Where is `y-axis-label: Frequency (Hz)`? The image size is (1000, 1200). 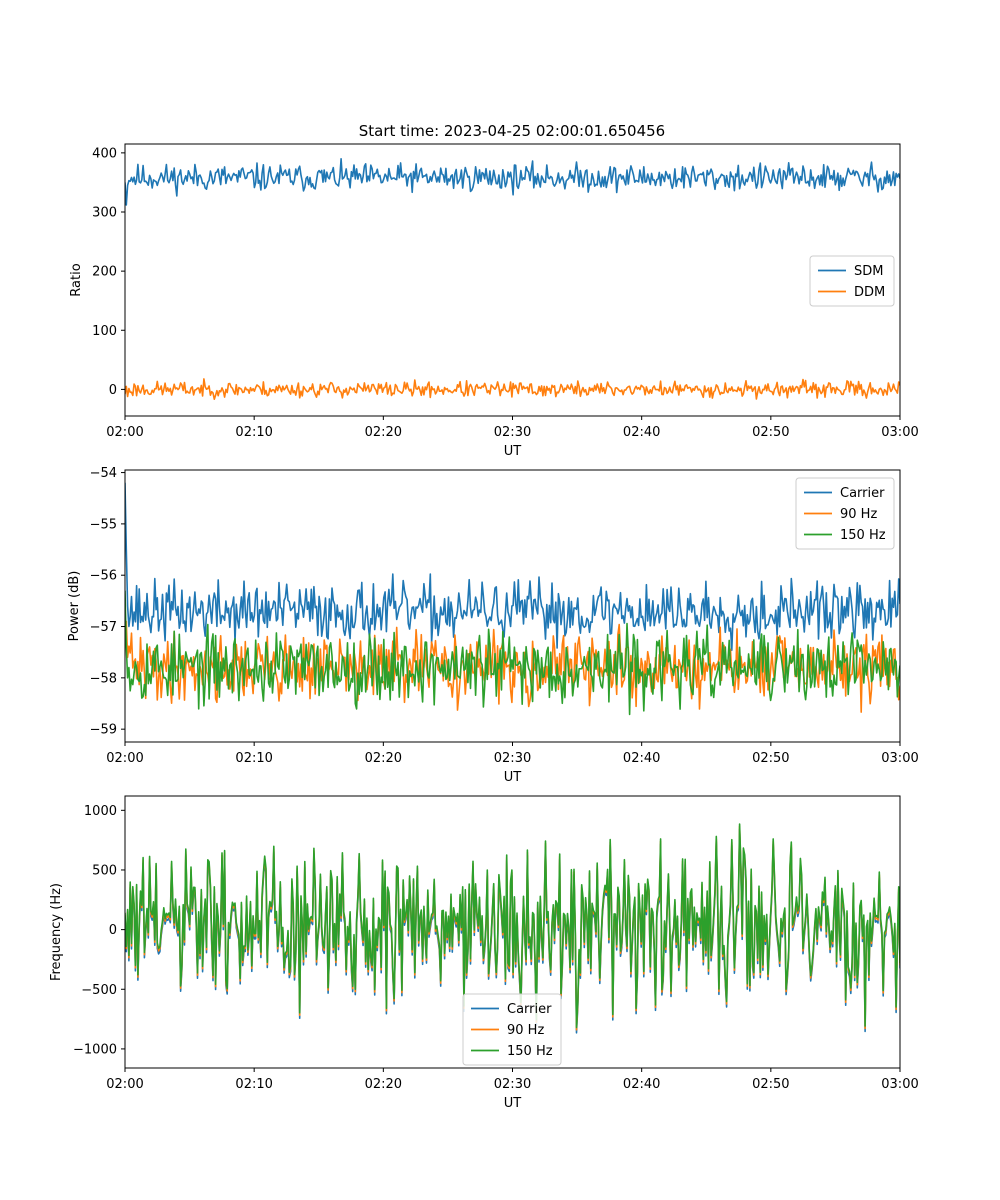
y-axis-label: Frequency (Hz) is located at coordinates (56, 932).